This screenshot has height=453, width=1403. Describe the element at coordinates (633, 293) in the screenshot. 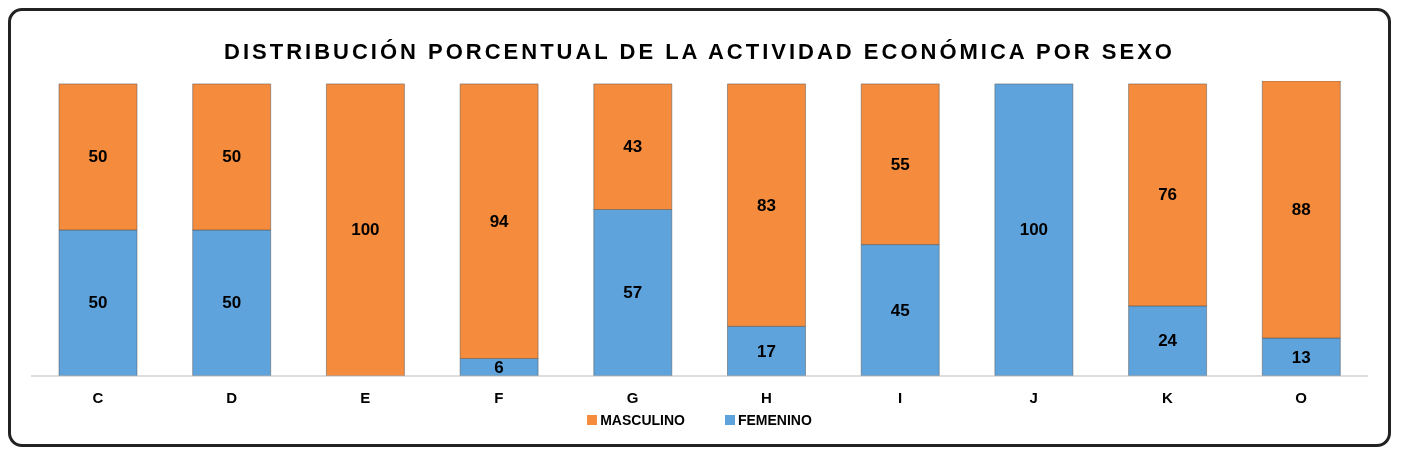

I see `data-label: 57` at that location.